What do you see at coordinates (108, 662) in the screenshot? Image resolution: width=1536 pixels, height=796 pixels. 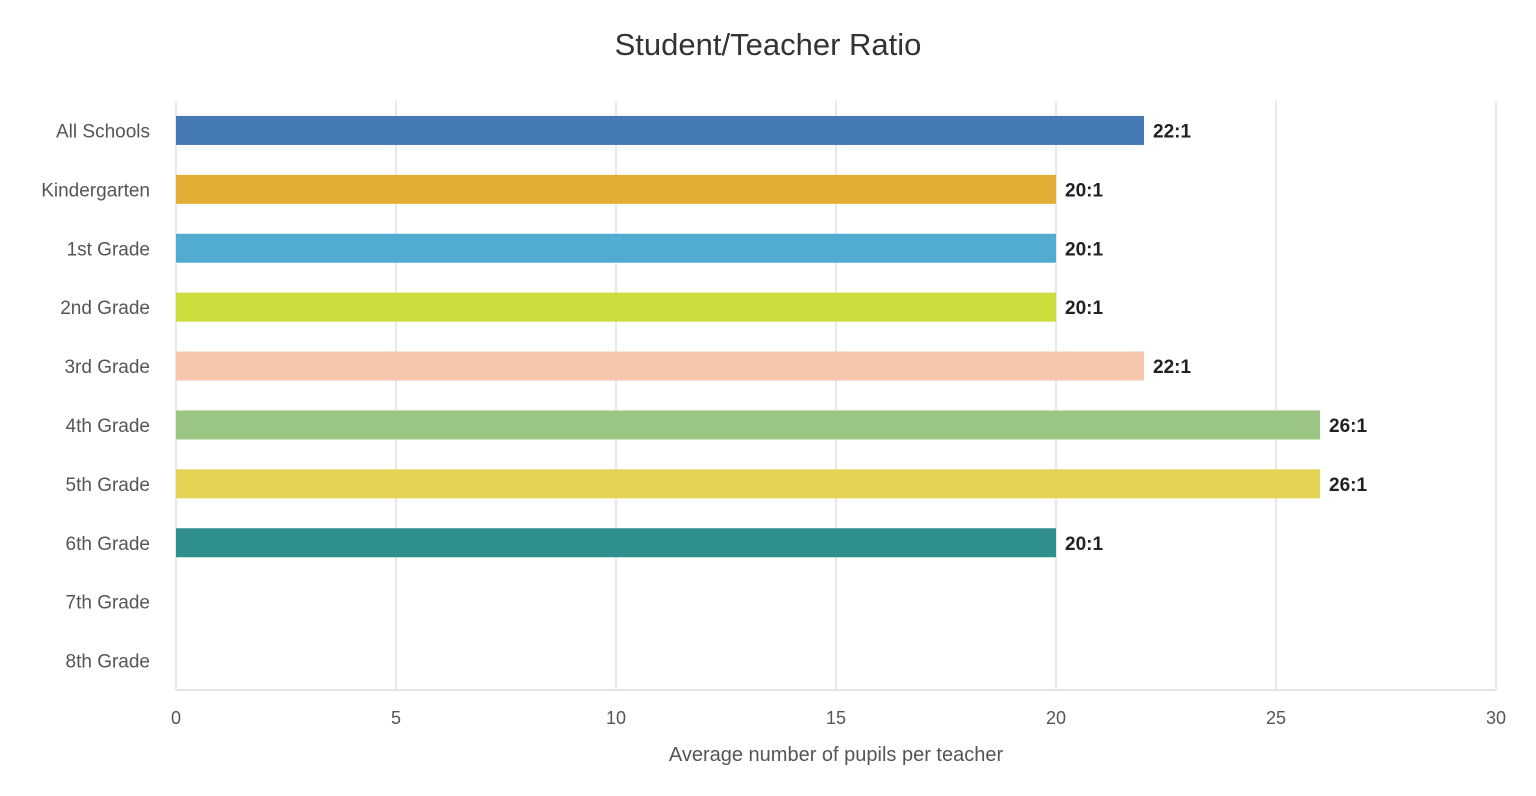 I see `category-label: 8th Grade` at bounding box center [108, 662].